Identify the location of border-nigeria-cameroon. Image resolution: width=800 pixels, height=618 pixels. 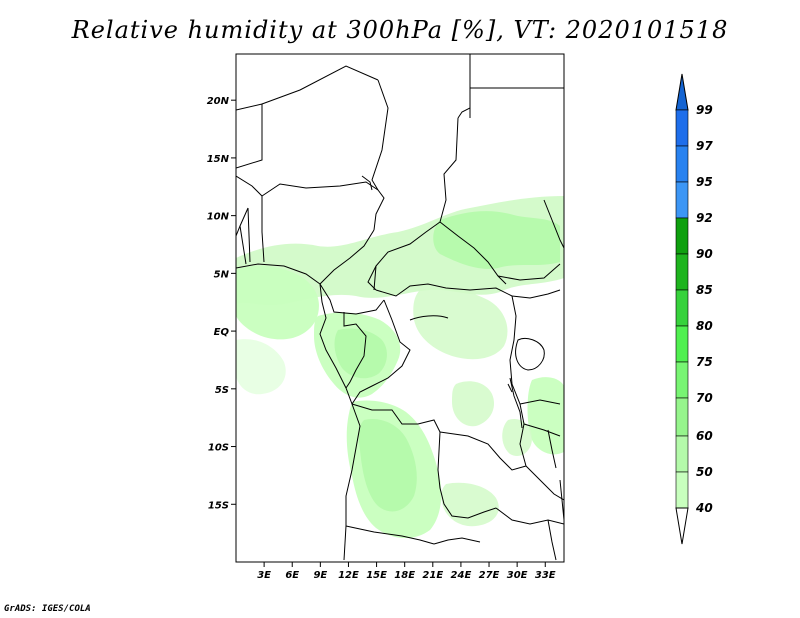
(347, 257).